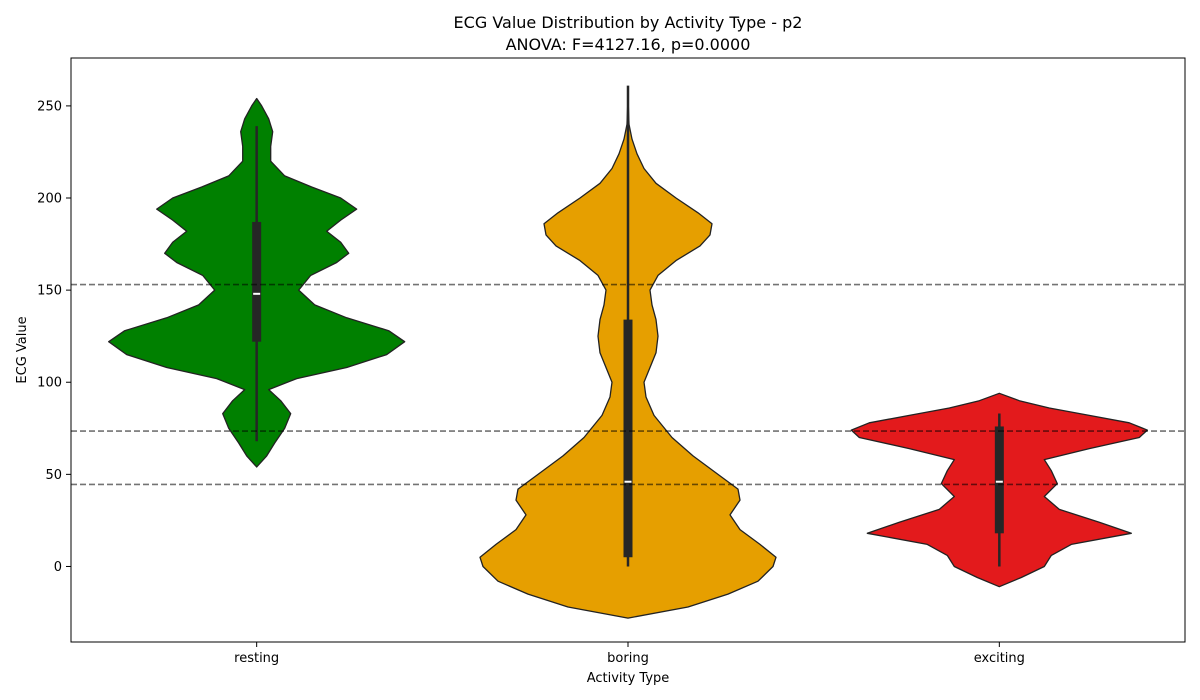 Image resolution: width=1200 pixels, height=700 pixels. Describe the element at coordinates (999, 480) in the screenshot. I see `iqr-box-exciting` at that location.